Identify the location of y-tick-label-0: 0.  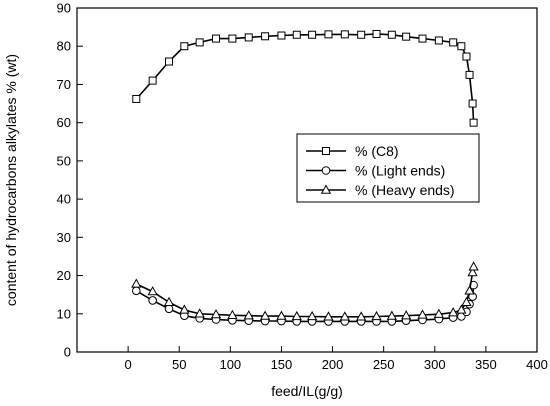
(67, 352).